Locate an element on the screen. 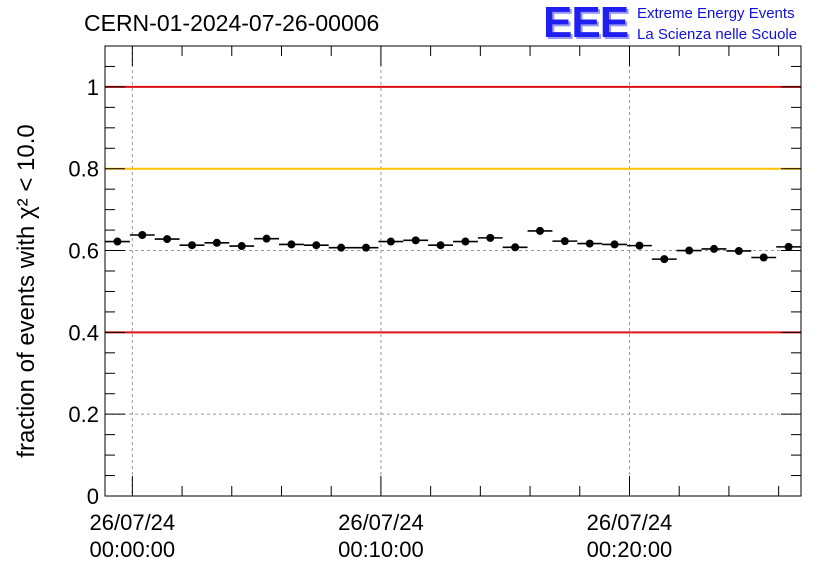  x-tick-time-label: 00:20:00 is located at coordinates (630, 549).